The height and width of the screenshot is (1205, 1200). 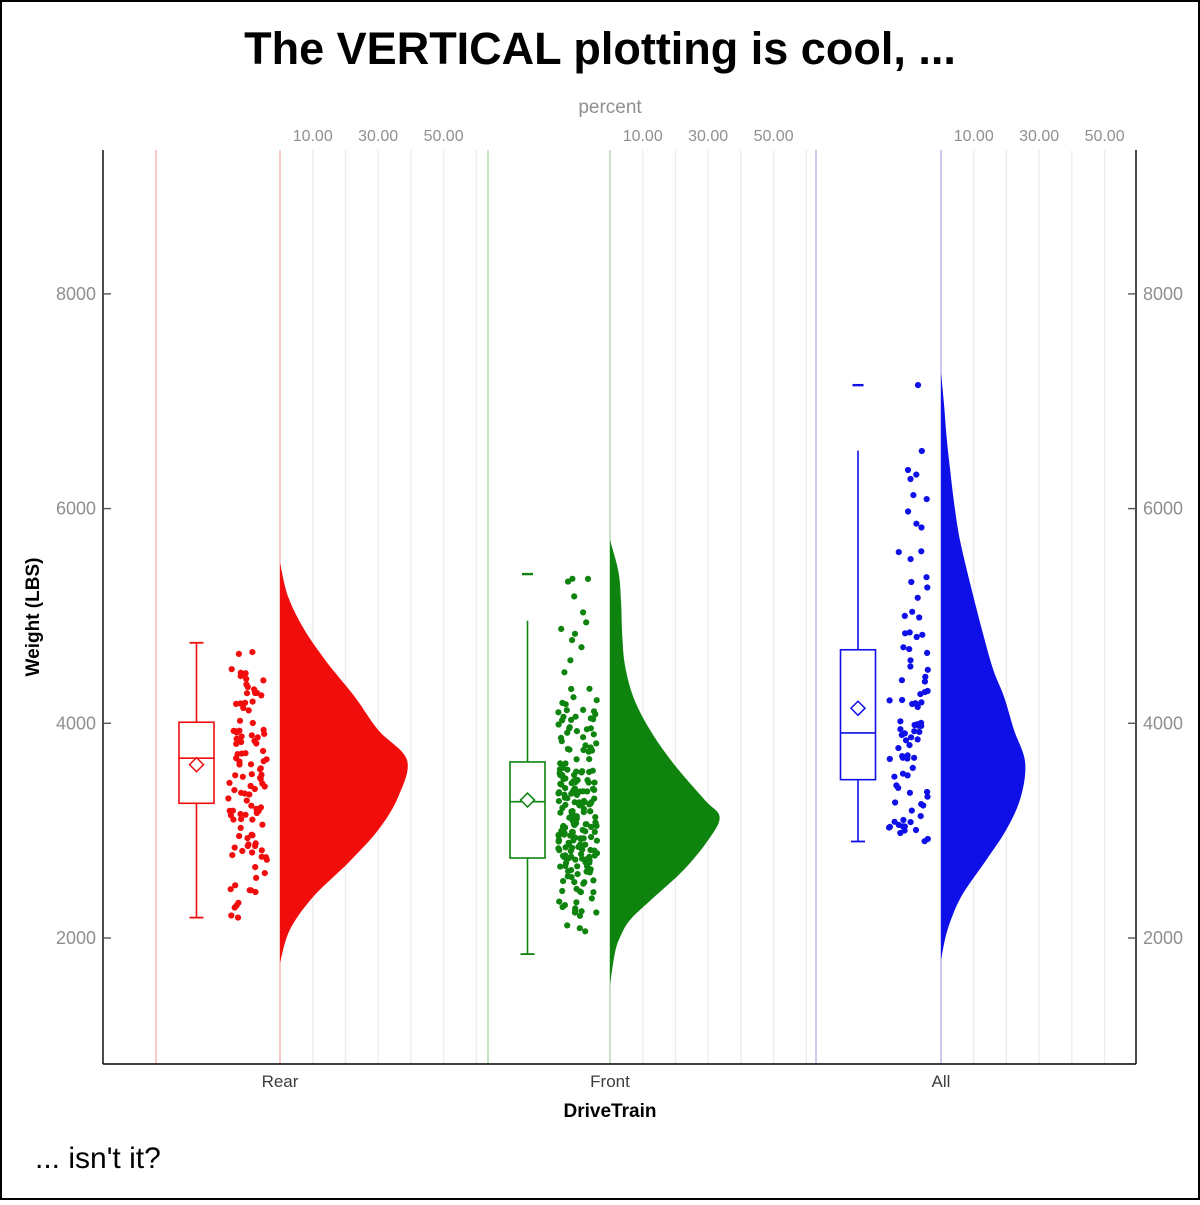 What do you see at coordinates (610, 107) in the screenshot?
I see `top-axis-label: percent` at bounding box center [610, 107].